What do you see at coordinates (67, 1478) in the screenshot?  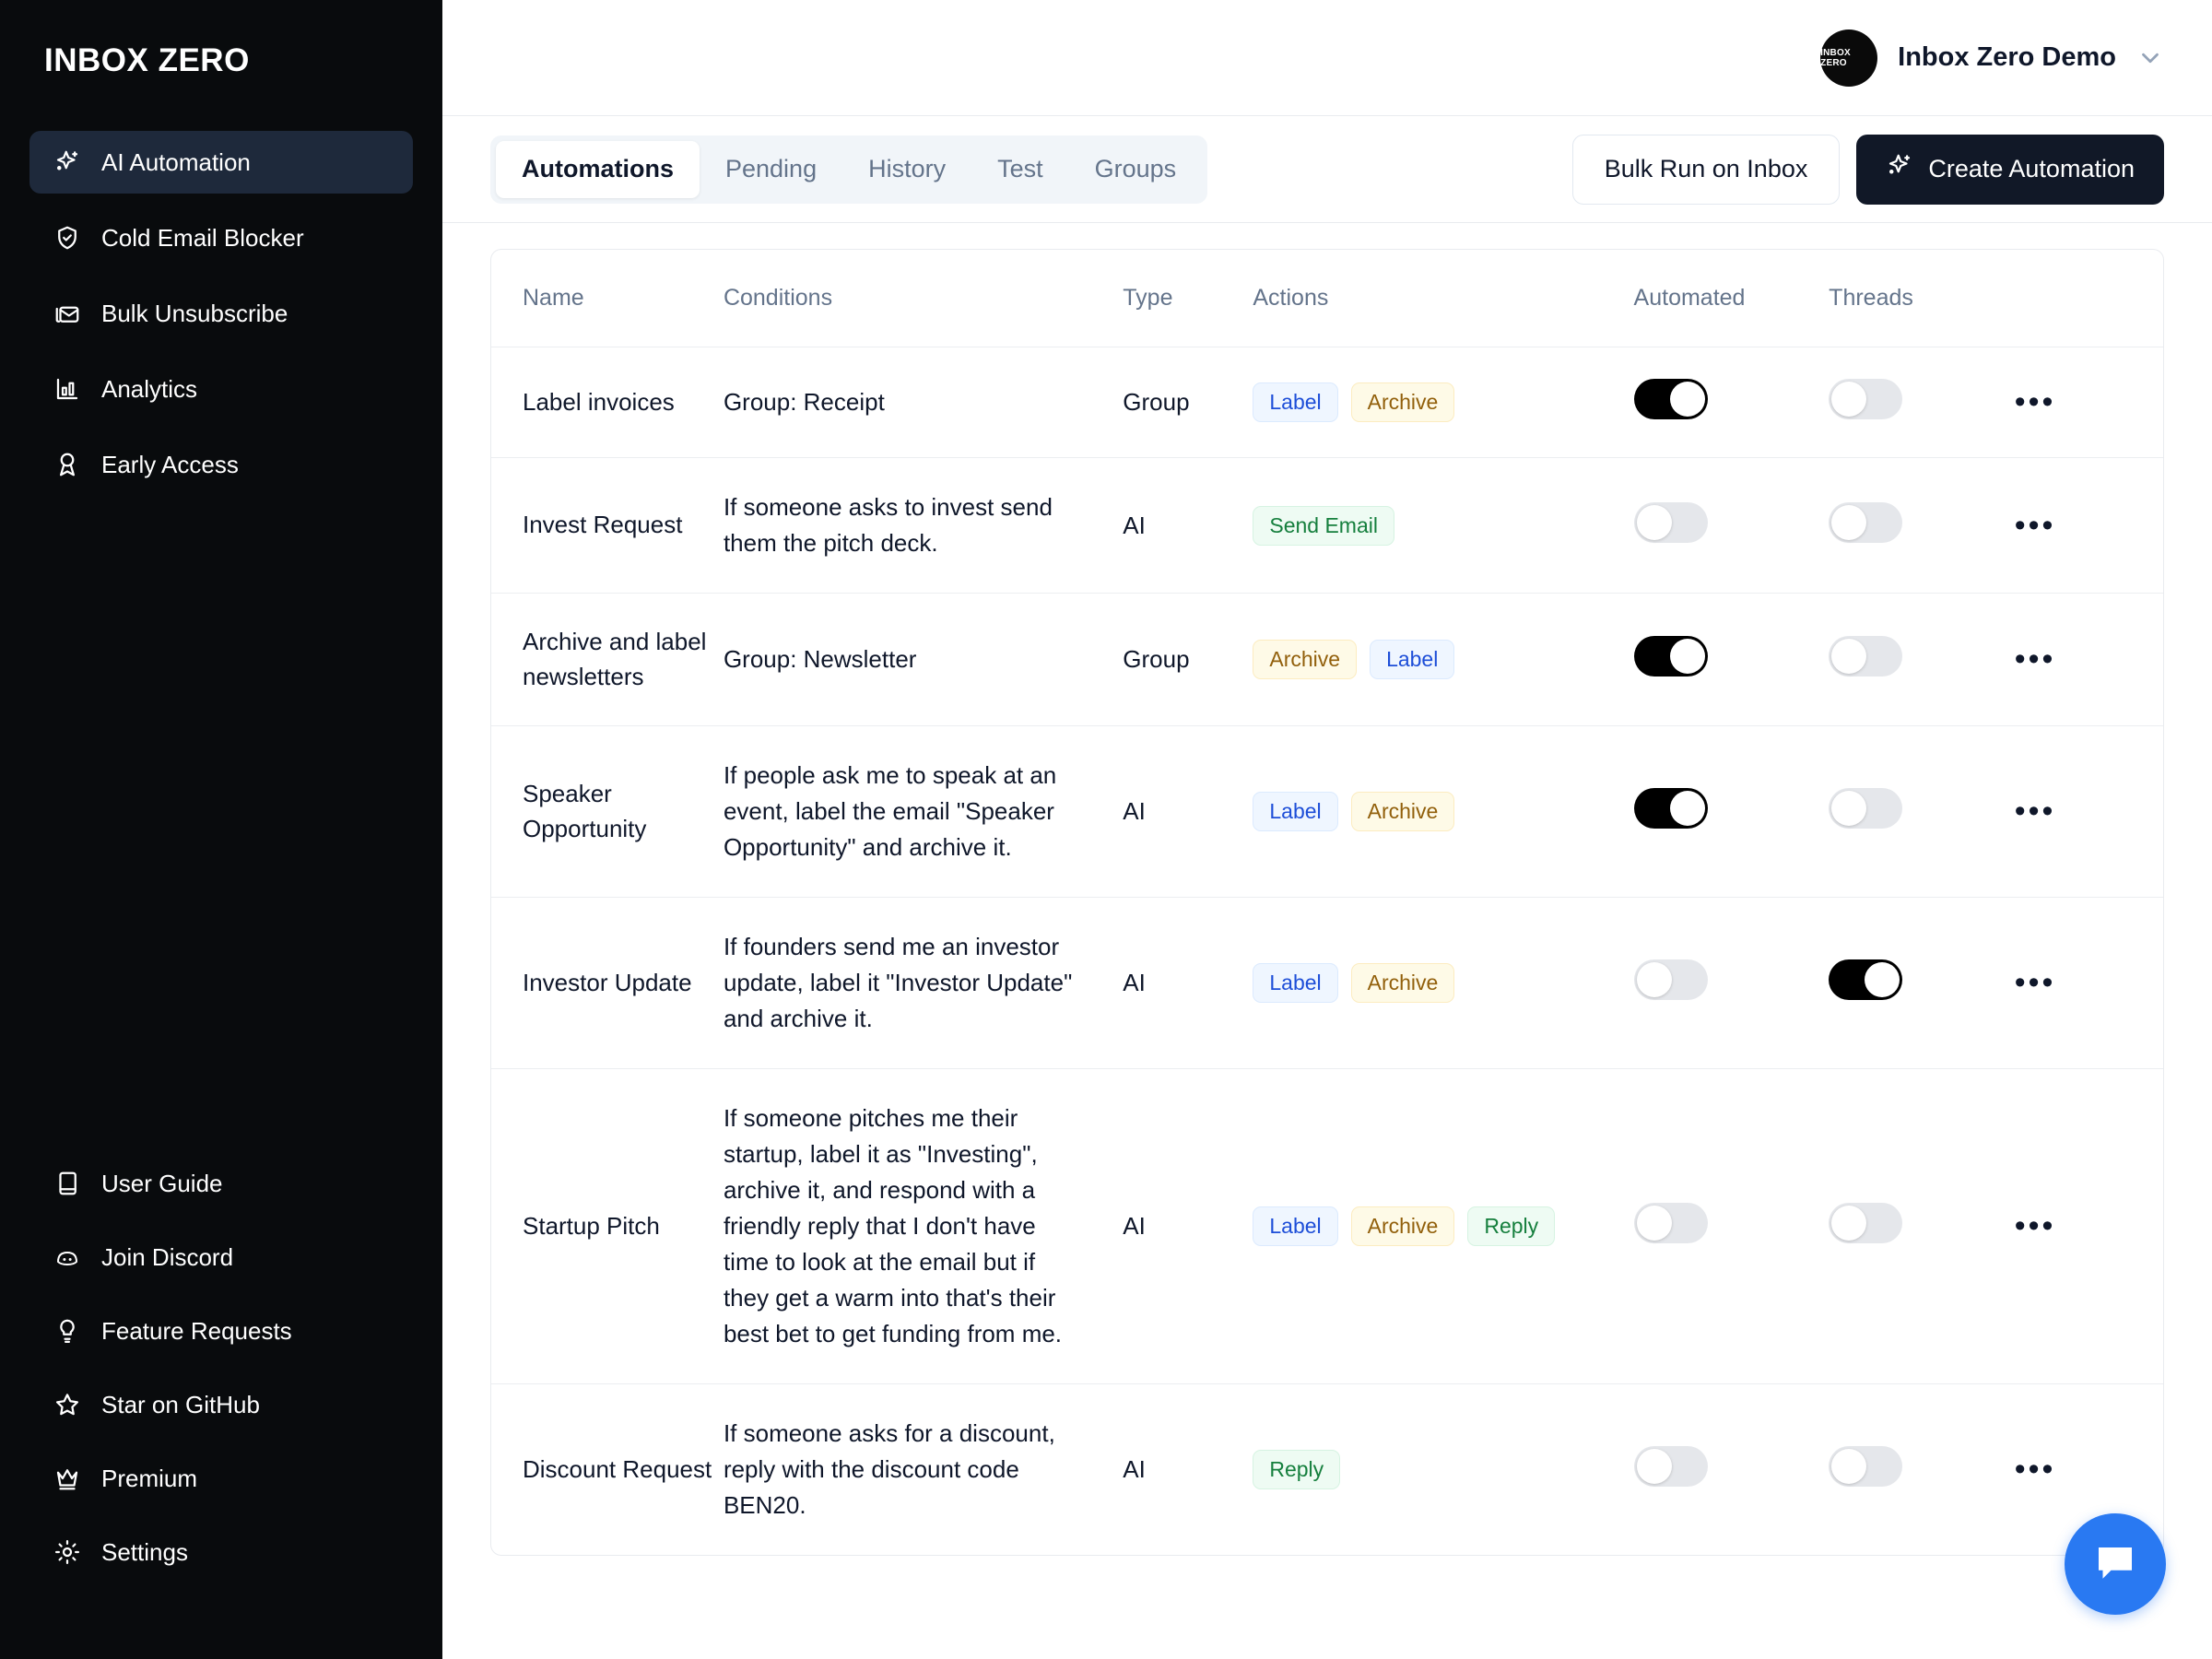 I see `crown-icon` at bounding box center [67, 1478].